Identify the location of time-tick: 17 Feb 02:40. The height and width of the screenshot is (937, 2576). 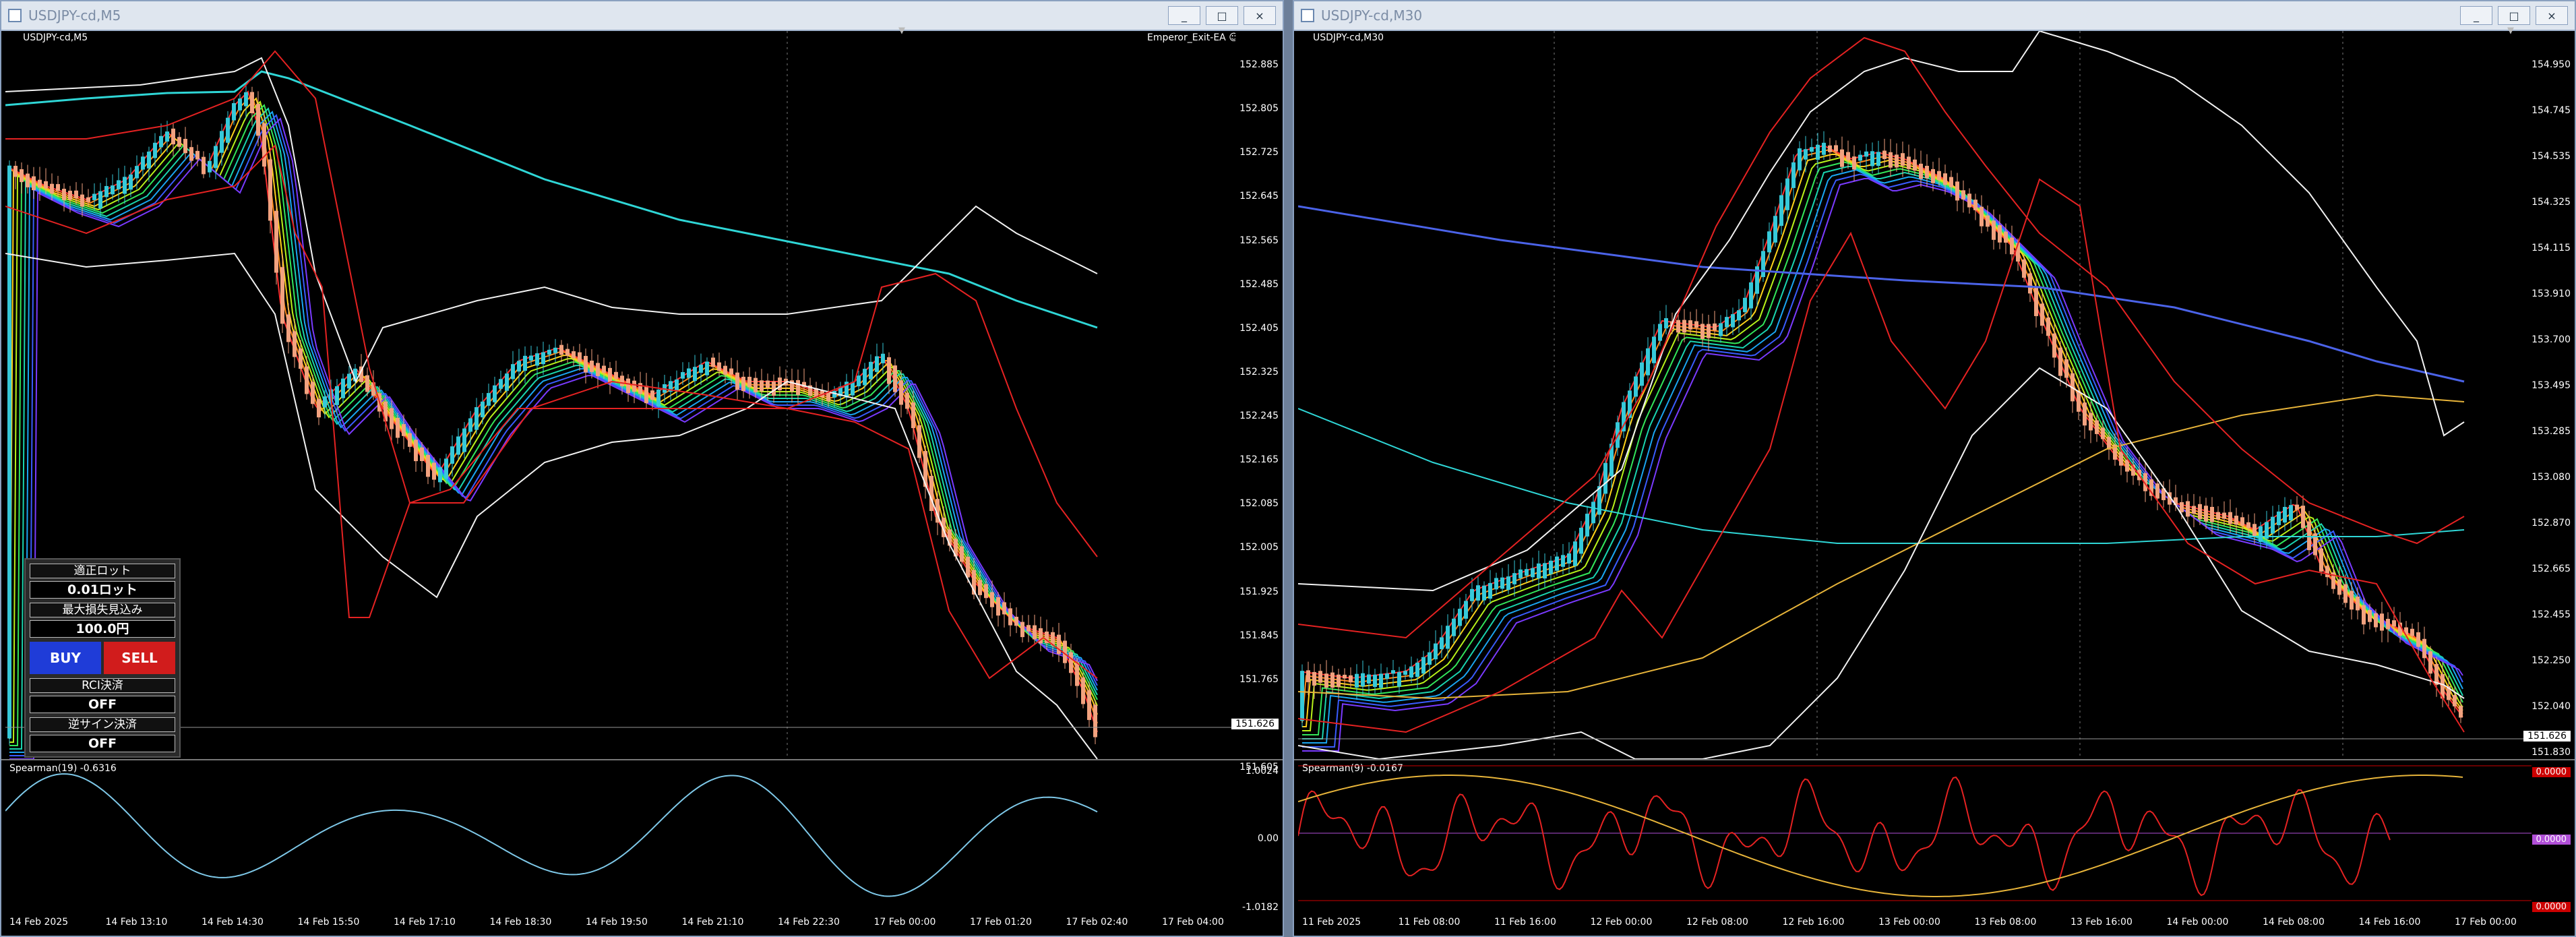
(1097, 923).